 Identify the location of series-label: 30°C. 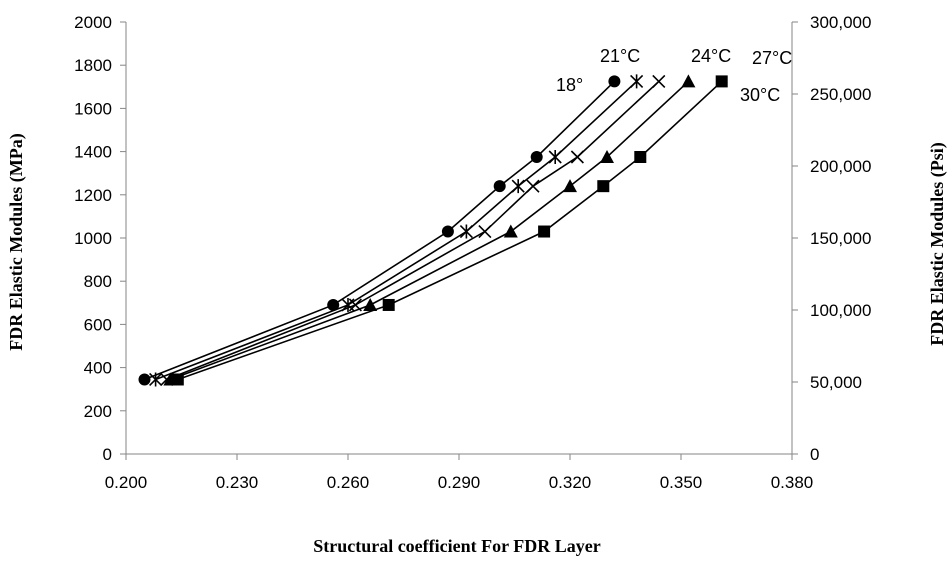
(760, 95).